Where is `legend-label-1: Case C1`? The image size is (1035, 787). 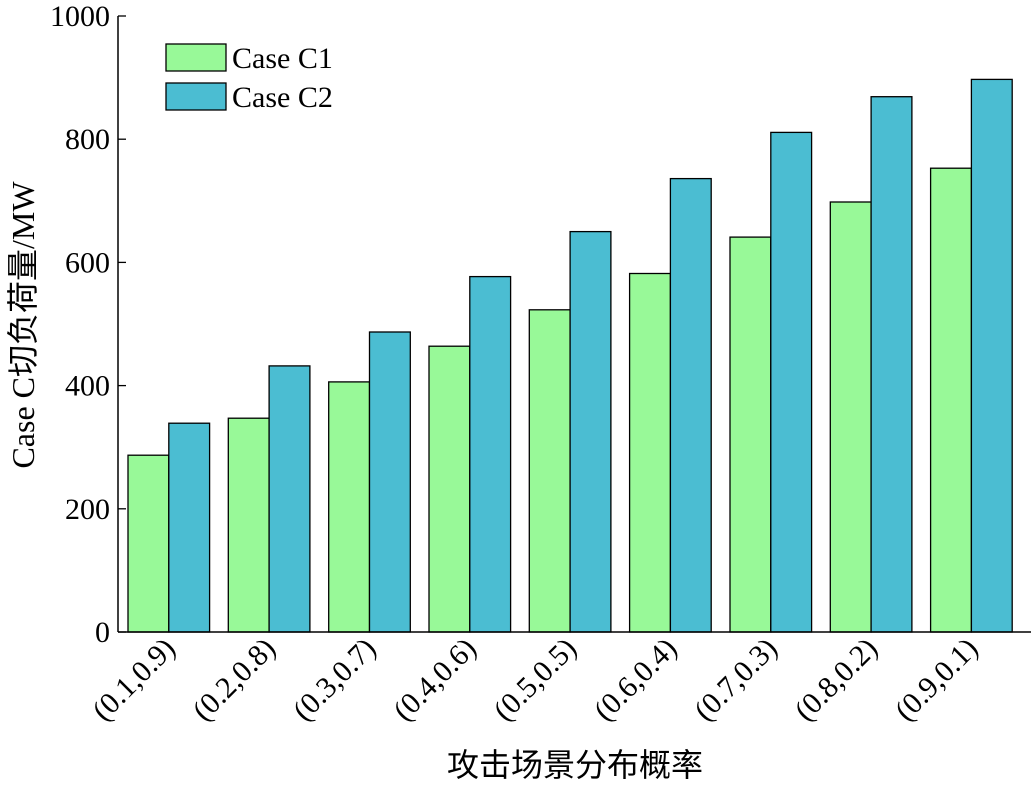
legend-label-1: Case C1 is located at coordinates (282, 58).